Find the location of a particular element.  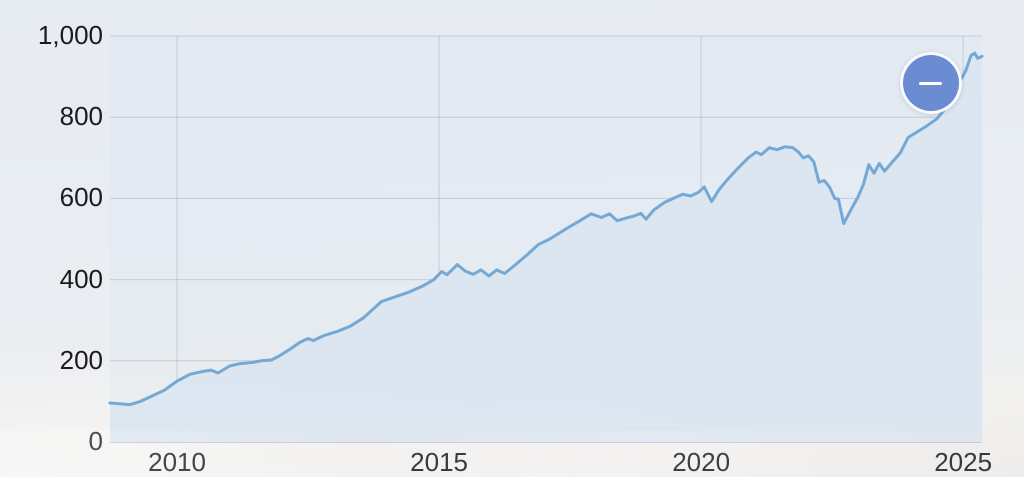

minus-icon is located at coordinates (931, 83).